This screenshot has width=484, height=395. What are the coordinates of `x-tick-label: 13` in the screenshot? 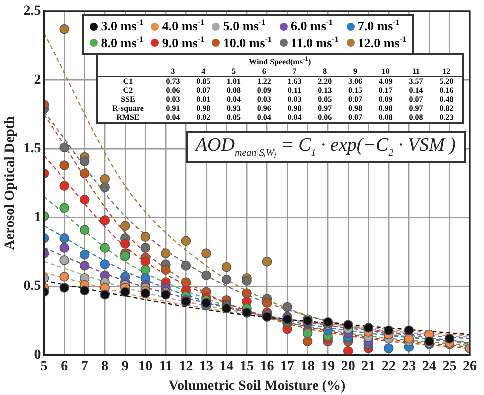 It's located at (206, 366).